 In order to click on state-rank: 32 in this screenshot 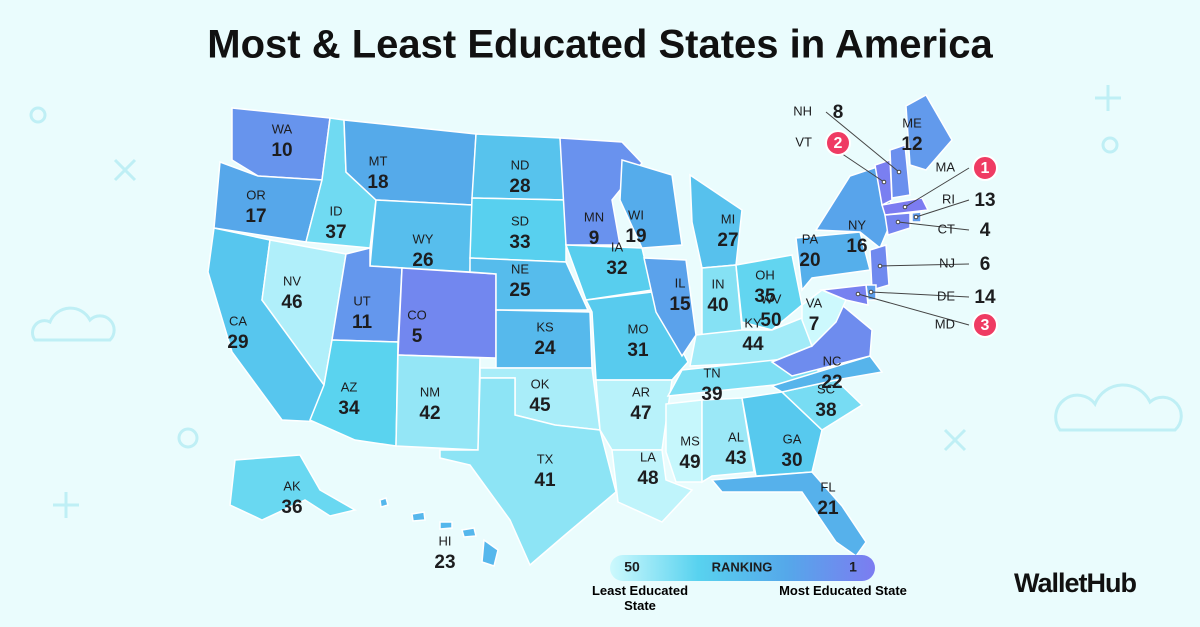, I will do `click(616, 268)`.